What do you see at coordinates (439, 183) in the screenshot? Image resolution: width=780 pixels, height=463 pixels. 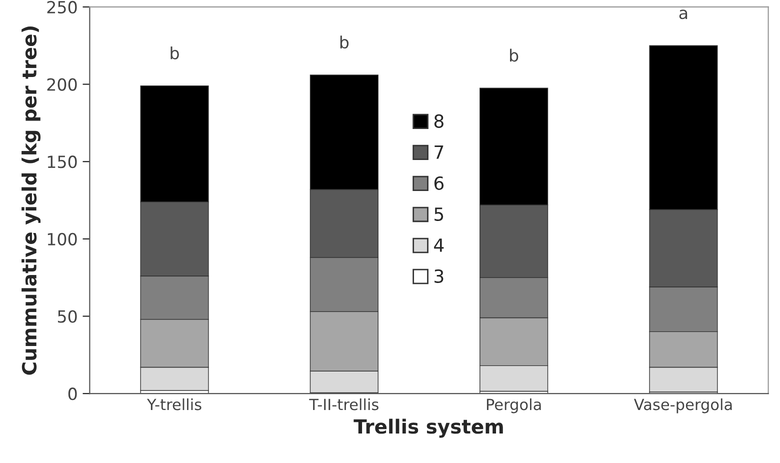 I see `legend-label: 6` at bounding box center [439, 183].